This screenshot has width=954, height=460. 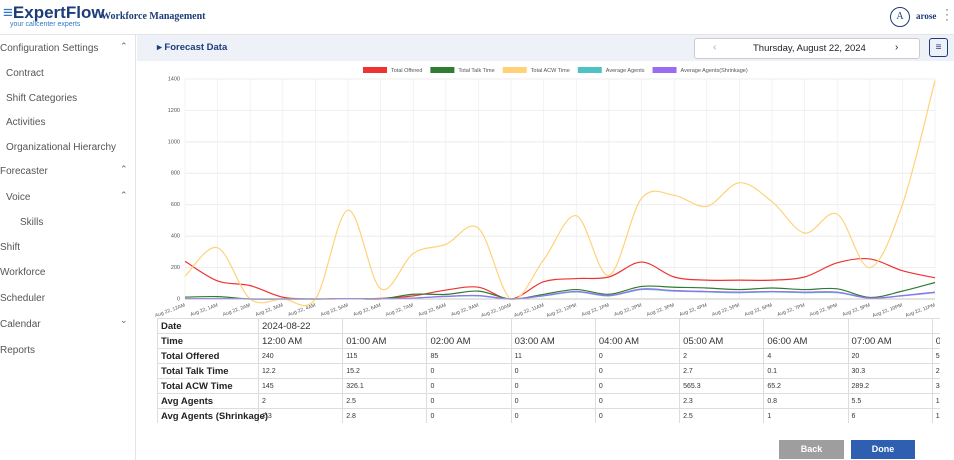 I want to click on chevron: ⌄, so click(x=124, y=320).